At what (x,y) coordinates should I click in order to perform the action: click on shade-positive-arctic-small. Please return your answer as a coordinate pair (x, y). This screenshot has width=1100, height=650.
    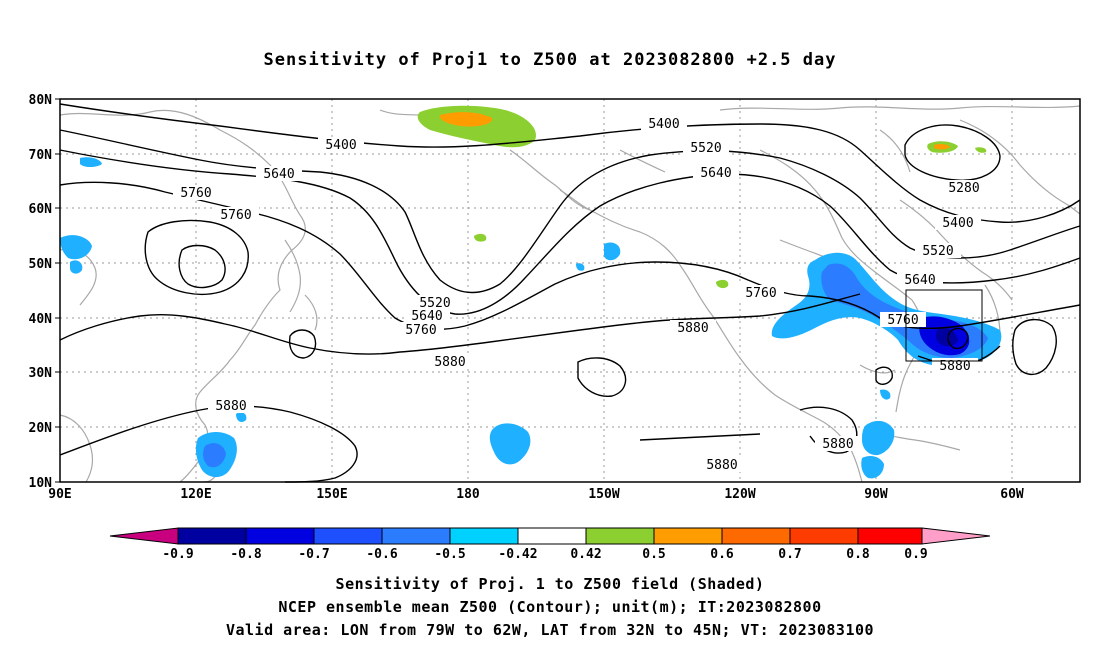
    Looking at the image, I should click on (981, 150).